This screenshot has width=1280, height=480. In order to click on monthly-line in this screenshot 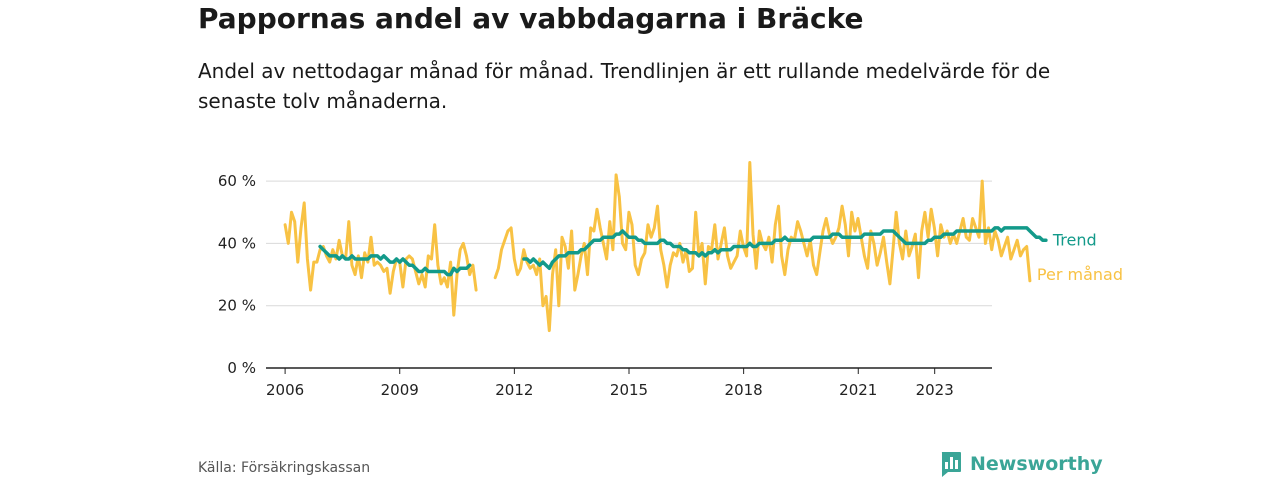, I will do `click(380, 259)`.